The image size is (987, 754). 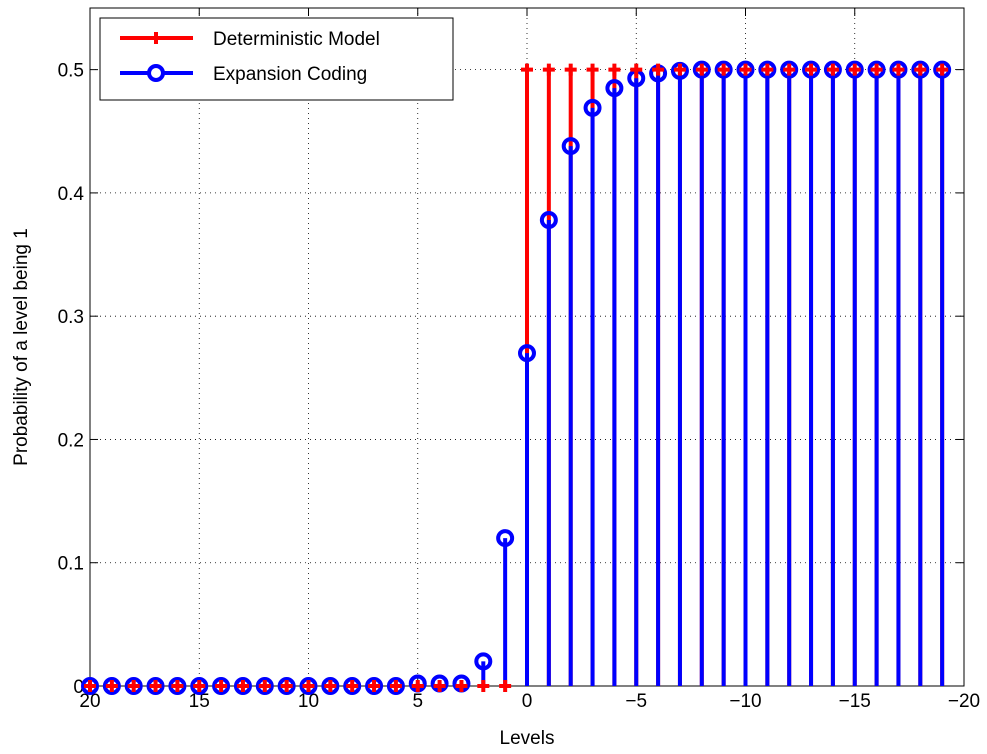 I want to click on y-axis-label: Probability of a level being 1, so click(x=21, y=347).